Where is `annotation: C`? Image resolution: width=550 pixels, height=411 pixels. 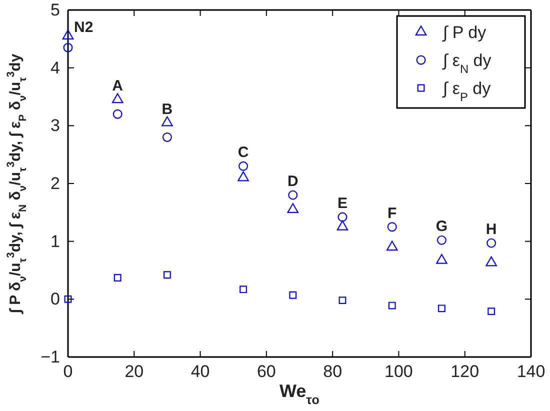
annotation: C is located at coordinates (243, 153).